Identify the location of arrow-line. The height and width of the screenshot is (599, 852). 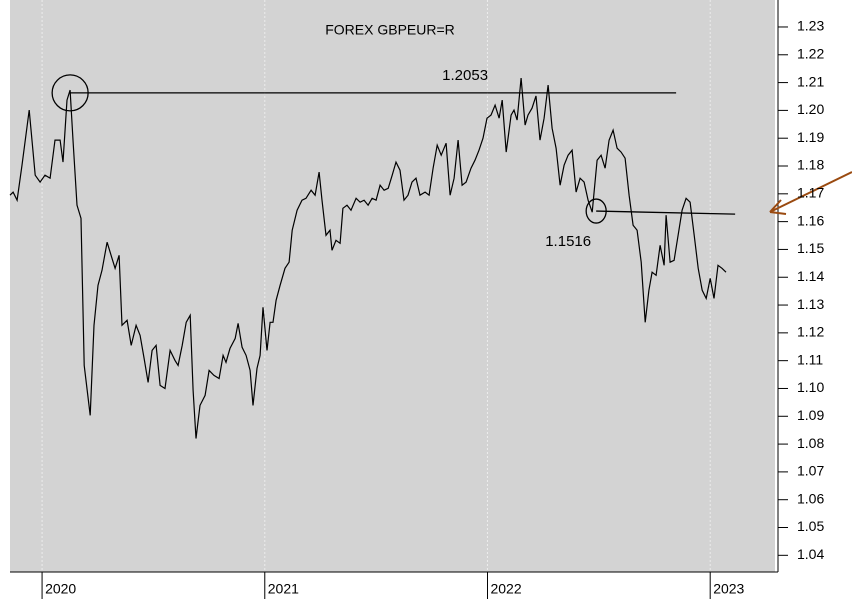
(811, 191).